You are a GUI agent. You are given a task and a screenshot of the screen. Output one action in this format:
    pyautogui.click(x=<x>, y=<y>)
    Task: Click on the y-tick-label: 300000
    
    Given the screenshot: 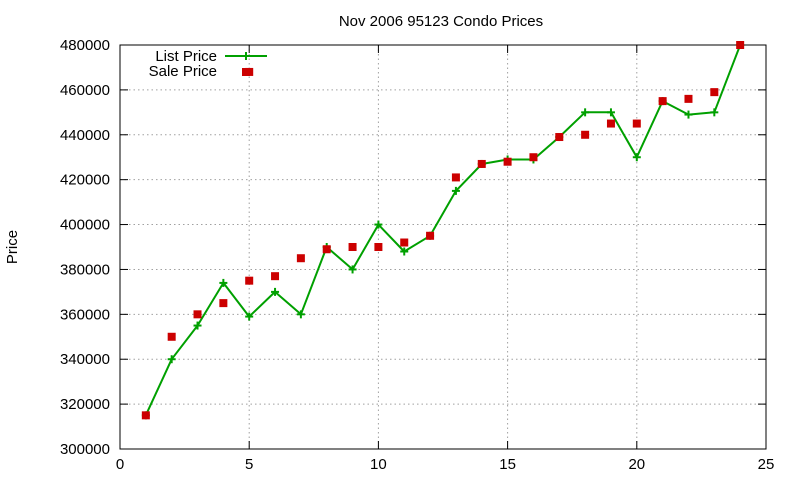 What is the action you would take?
    pyautogui.click(x=85, y=449)
    